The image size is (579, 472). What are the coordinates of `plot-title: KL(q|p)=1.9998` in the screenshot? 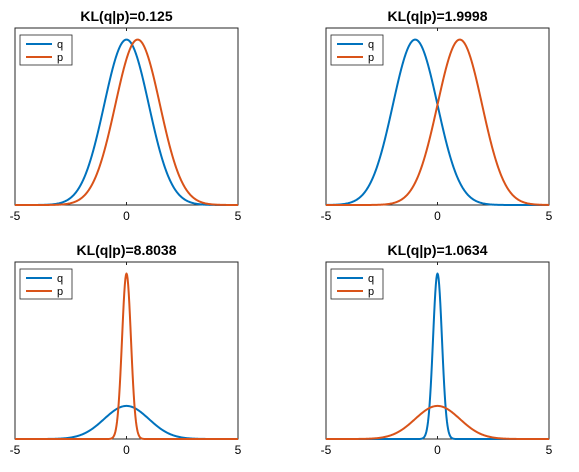 It's located at (437, 16).